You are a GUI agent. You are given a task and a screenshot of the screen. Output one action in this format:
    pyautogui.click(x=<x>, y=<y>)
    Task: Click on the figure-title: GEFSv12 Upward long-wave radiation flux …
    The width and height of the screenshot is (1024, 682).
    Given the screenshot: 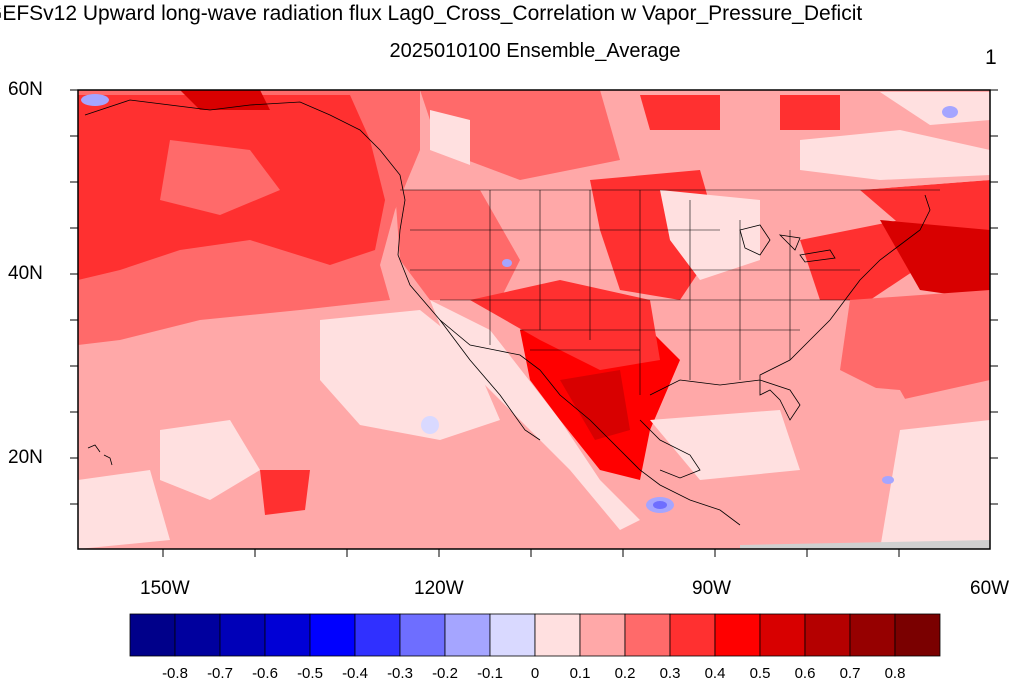 What is the action you would take?
    pyautogui.click(x=431, y=13)
    